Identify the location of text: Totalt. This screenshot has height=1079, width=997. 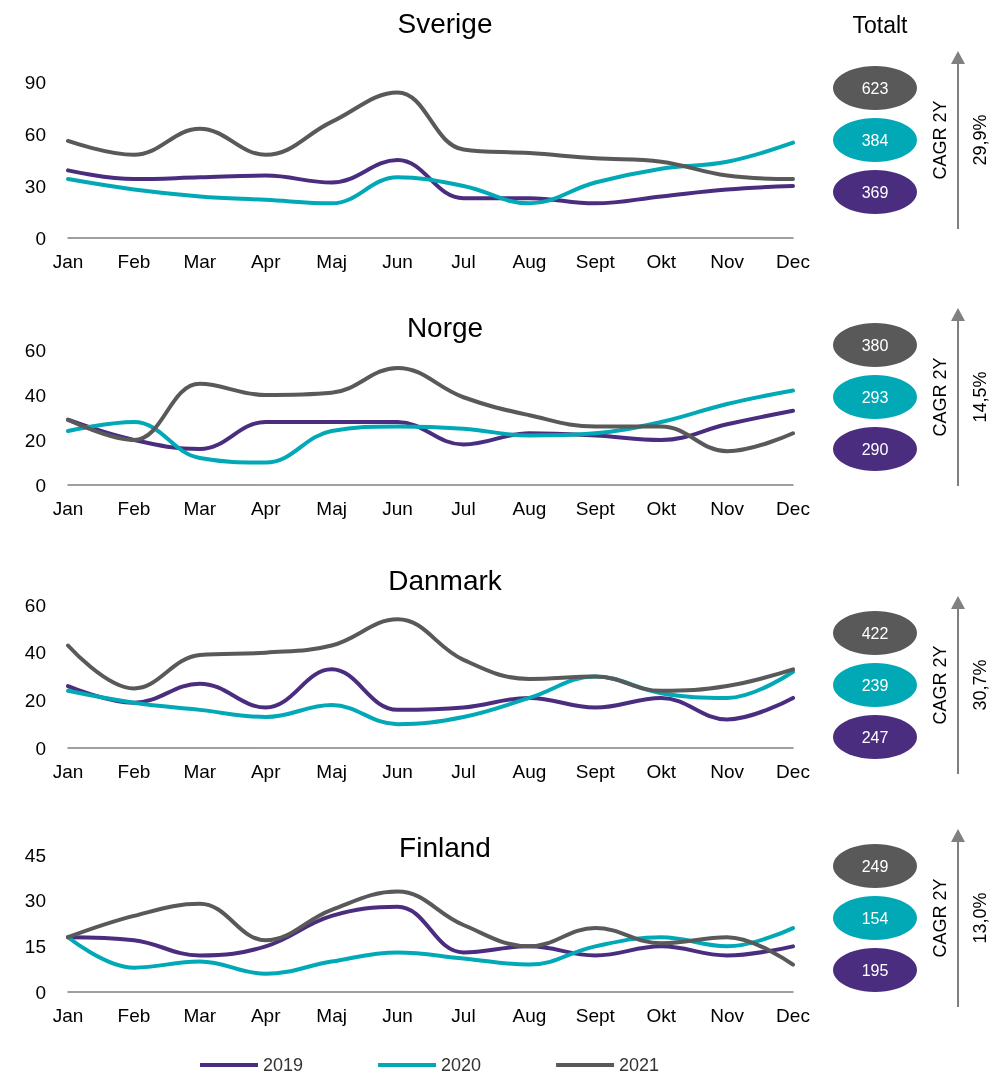
(880, 24).